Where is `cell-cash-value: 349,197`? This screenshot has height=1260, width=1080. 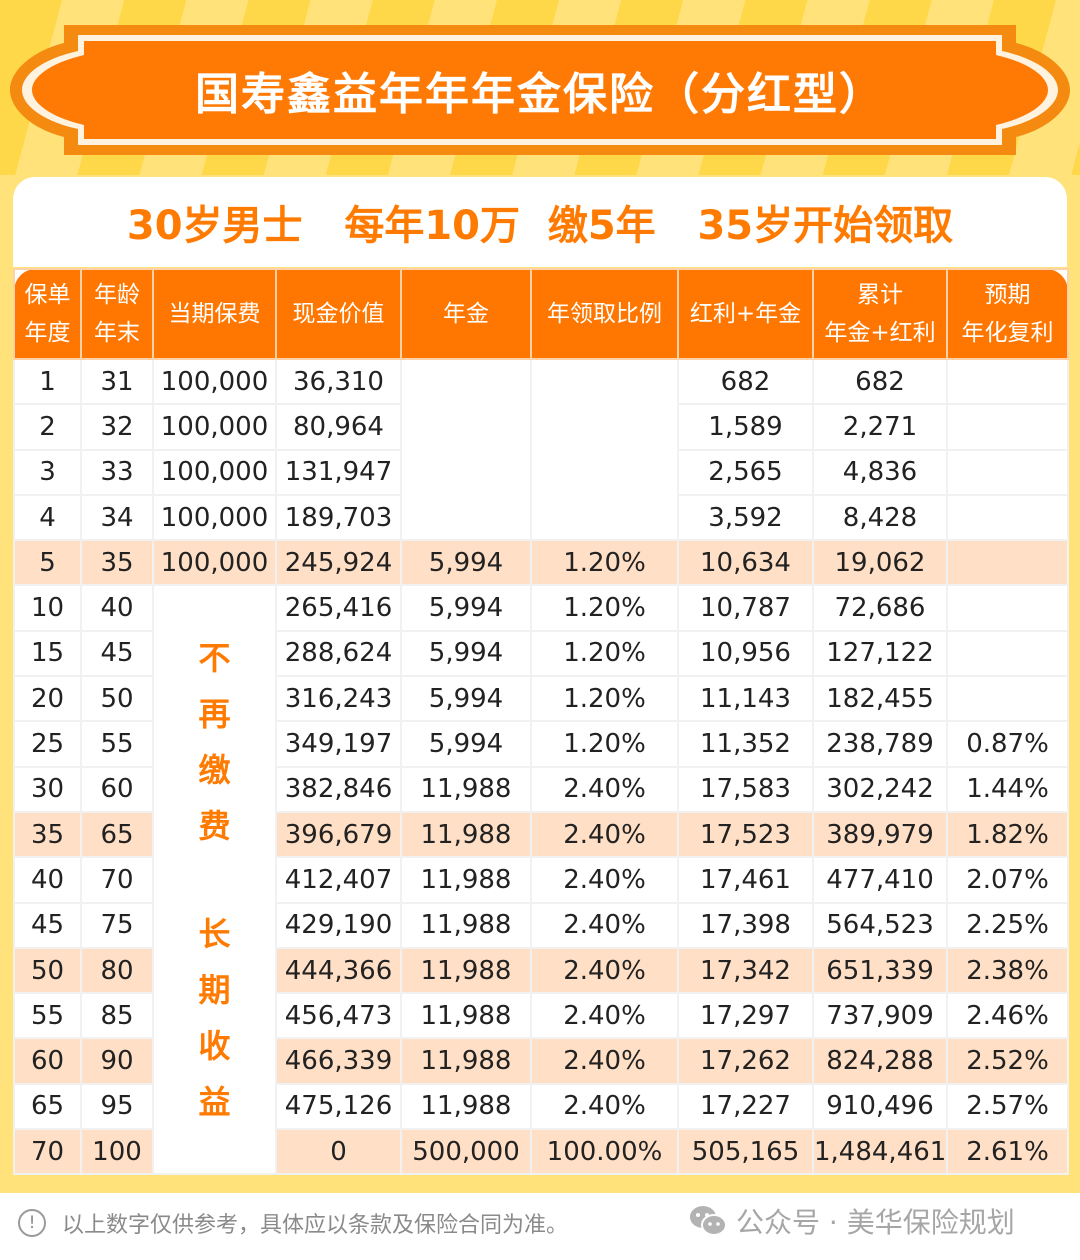 cell-cash-value: 349,197 is located at coordinates (338, 744).